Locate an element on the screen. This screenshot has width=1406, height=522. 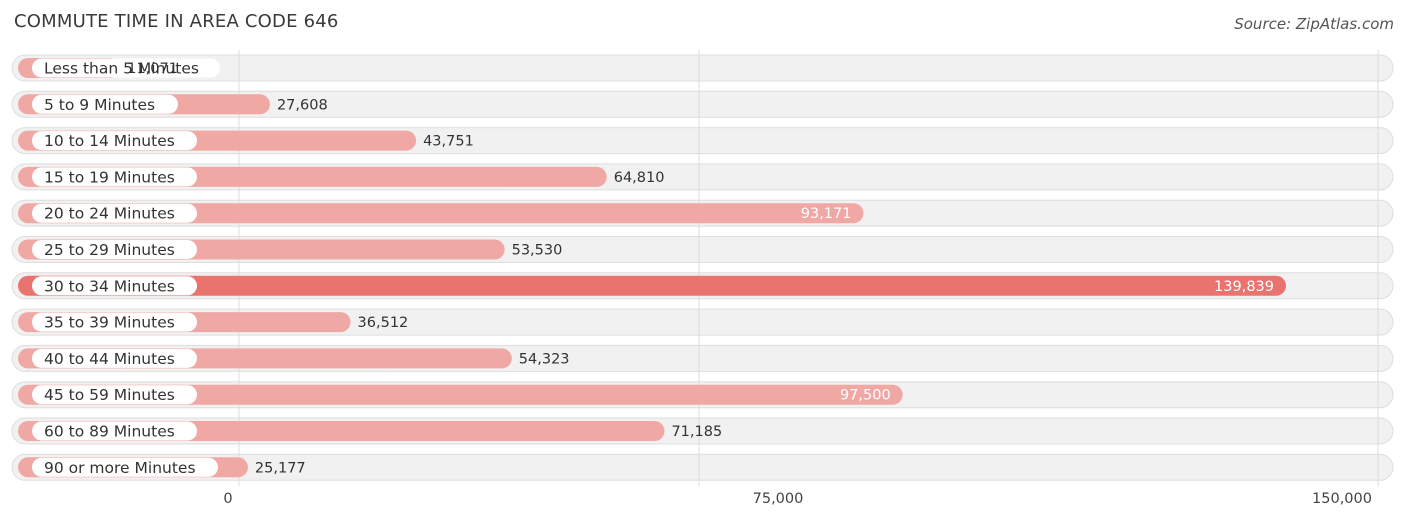
value-label: 27,608 is located at coordinates (302, 105).